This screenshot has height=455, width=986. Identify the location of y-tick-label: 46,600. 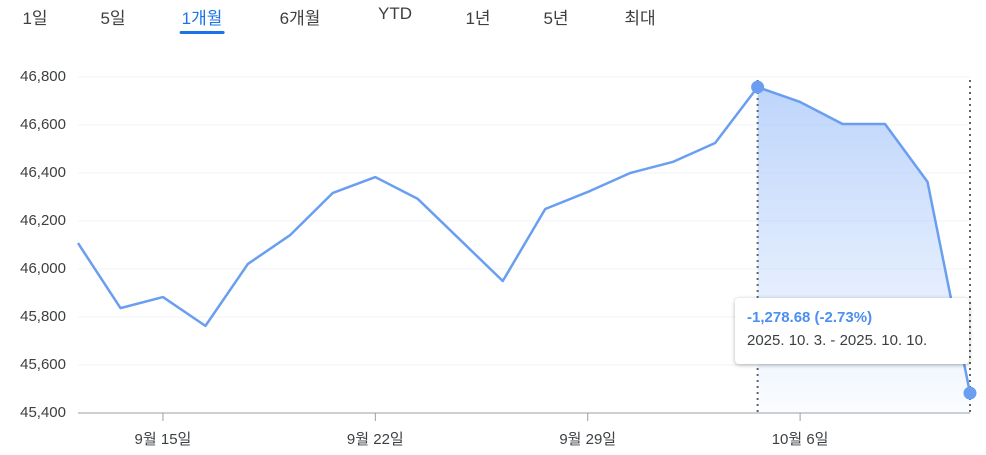
(43, 124).